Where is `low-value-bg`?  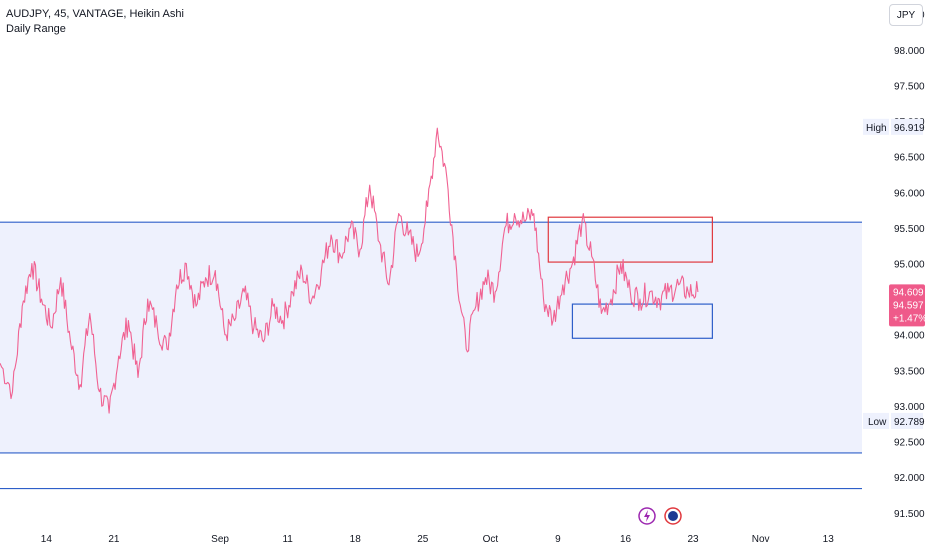 low-value-bg is located at coordinates (907, 420).